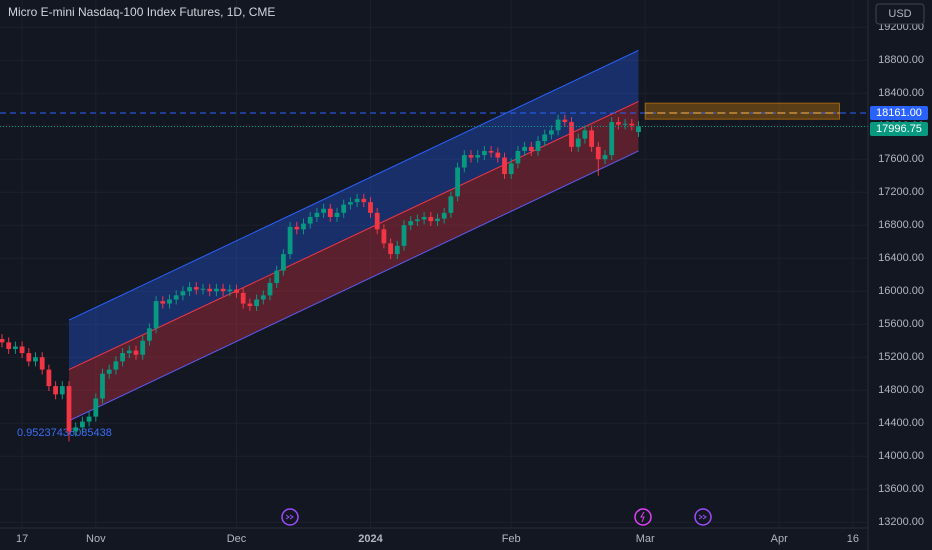  Describe the element at coordinates (853, 539) in the screenshot. I see `x-tick-label: 16` at that location.